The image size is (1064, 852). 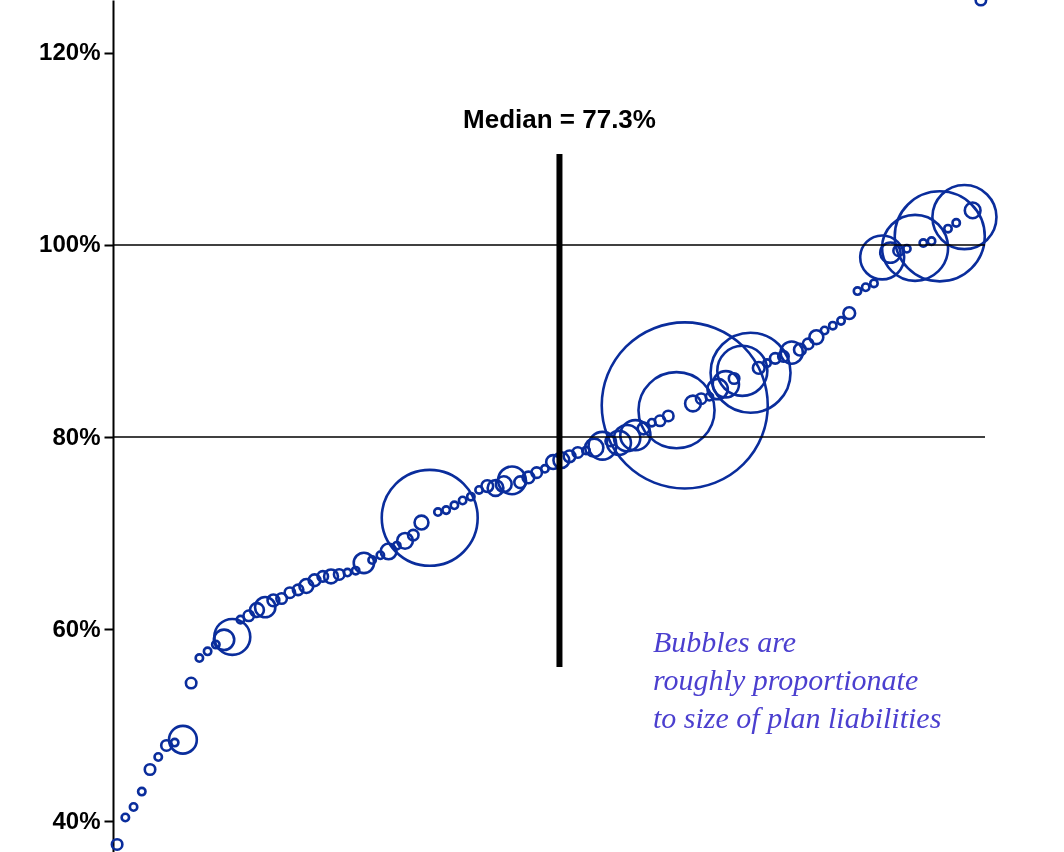 What do you see at coordinates (559, 118) in the screenshot?
I see `annotation: Median = 77.3%` at bounding box center [559, 118].